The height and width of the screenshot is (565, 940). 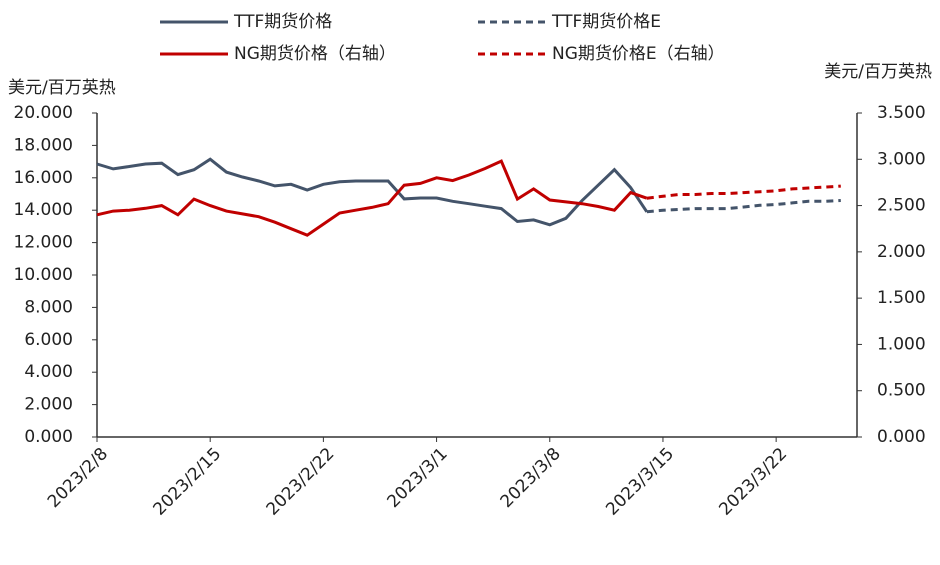 I want to click on y-tick-label: 10.000, so click(x=43, y=275).